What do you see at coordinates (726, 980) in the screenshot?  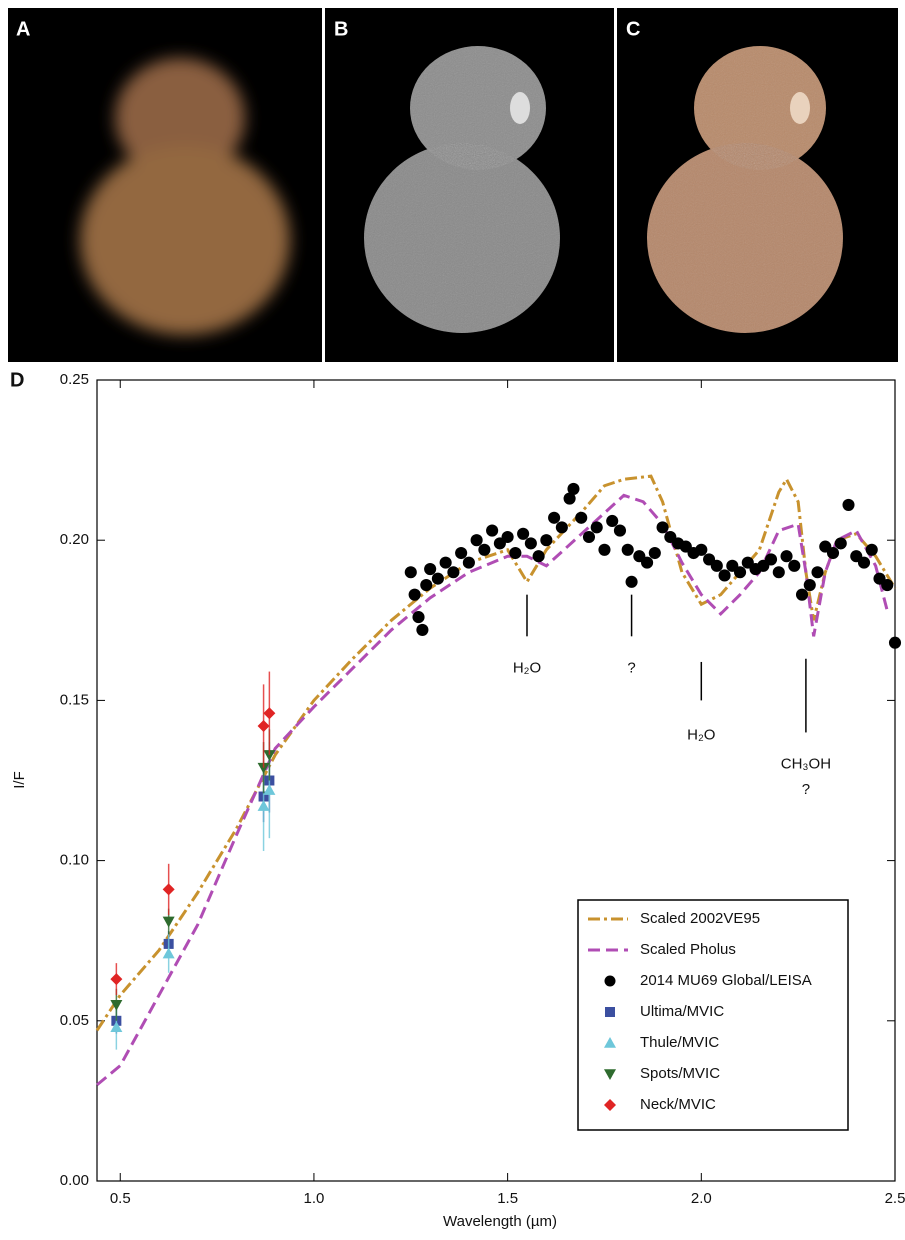 I see `legend-label: 2014 MU69 Global/LEISA` at bounding box center [726, 980].